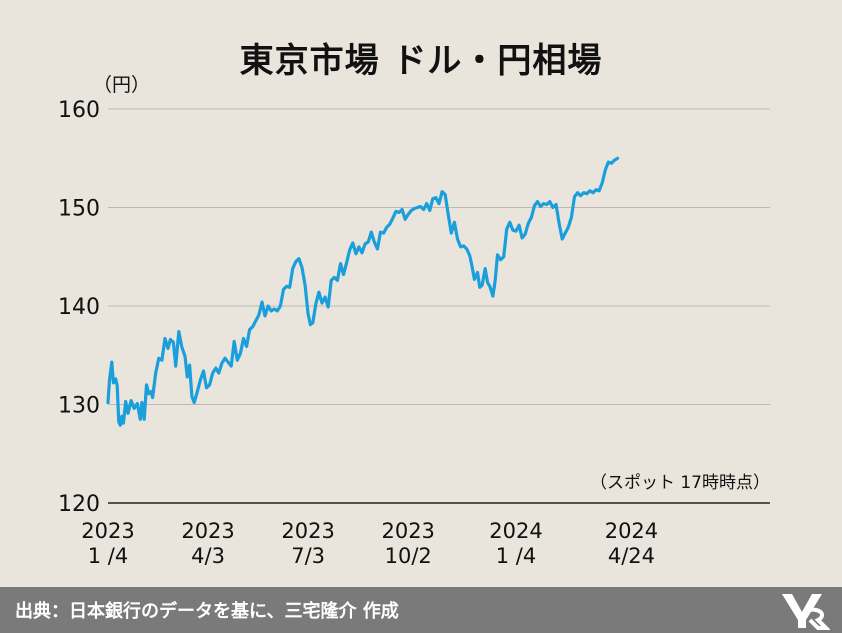 Image resolution: width=842 pixels, height=633 pixels. Describe the element at coordinates (79, 110) in the screenshot. I see `y-tick-label: 160` at that location.